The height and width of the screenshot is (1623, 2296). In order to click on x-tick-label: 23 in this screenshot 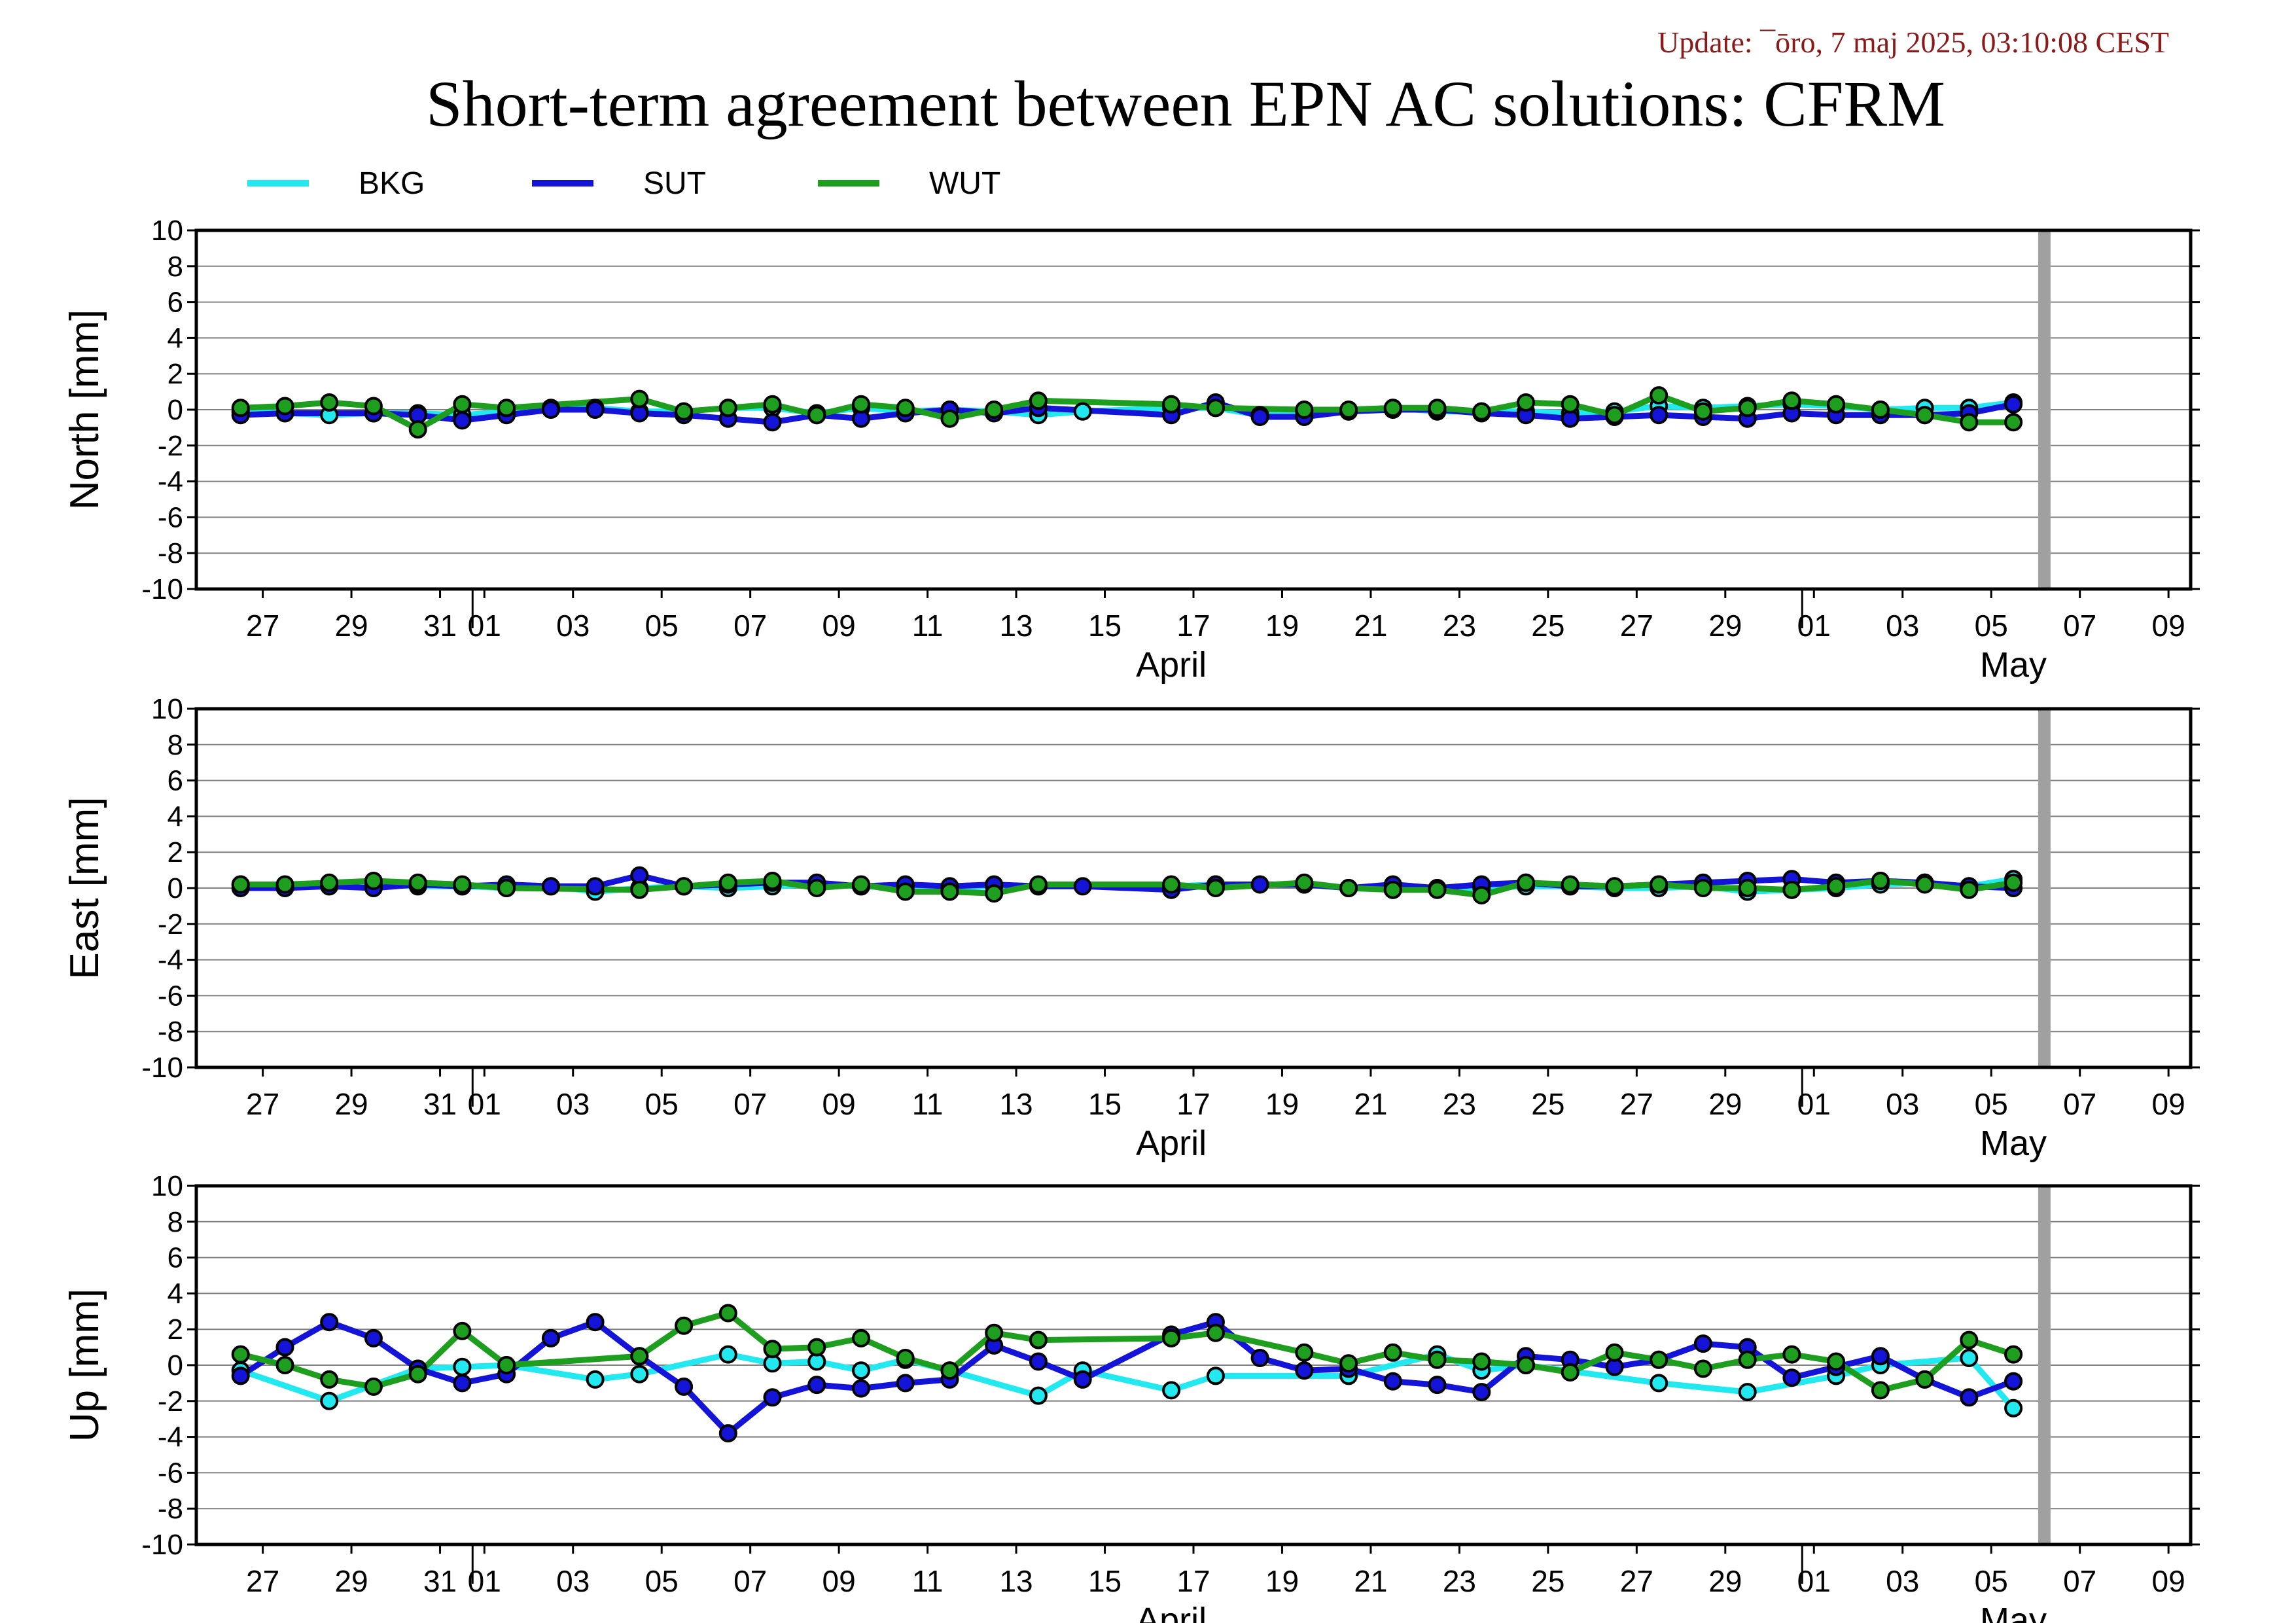, I will do `click(1460, 1104)`.